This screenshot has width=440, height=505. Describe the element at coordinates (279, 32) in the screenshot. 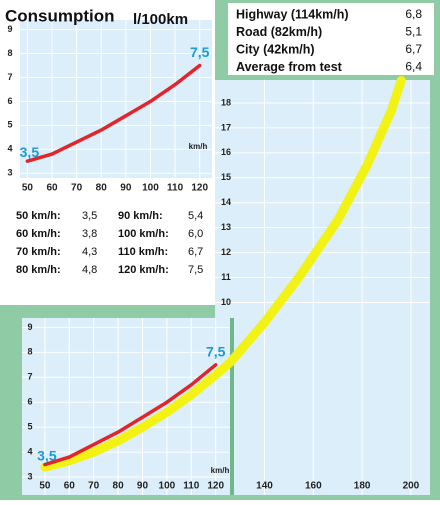

I see `summary-label: Road (82km/h)` at that location.